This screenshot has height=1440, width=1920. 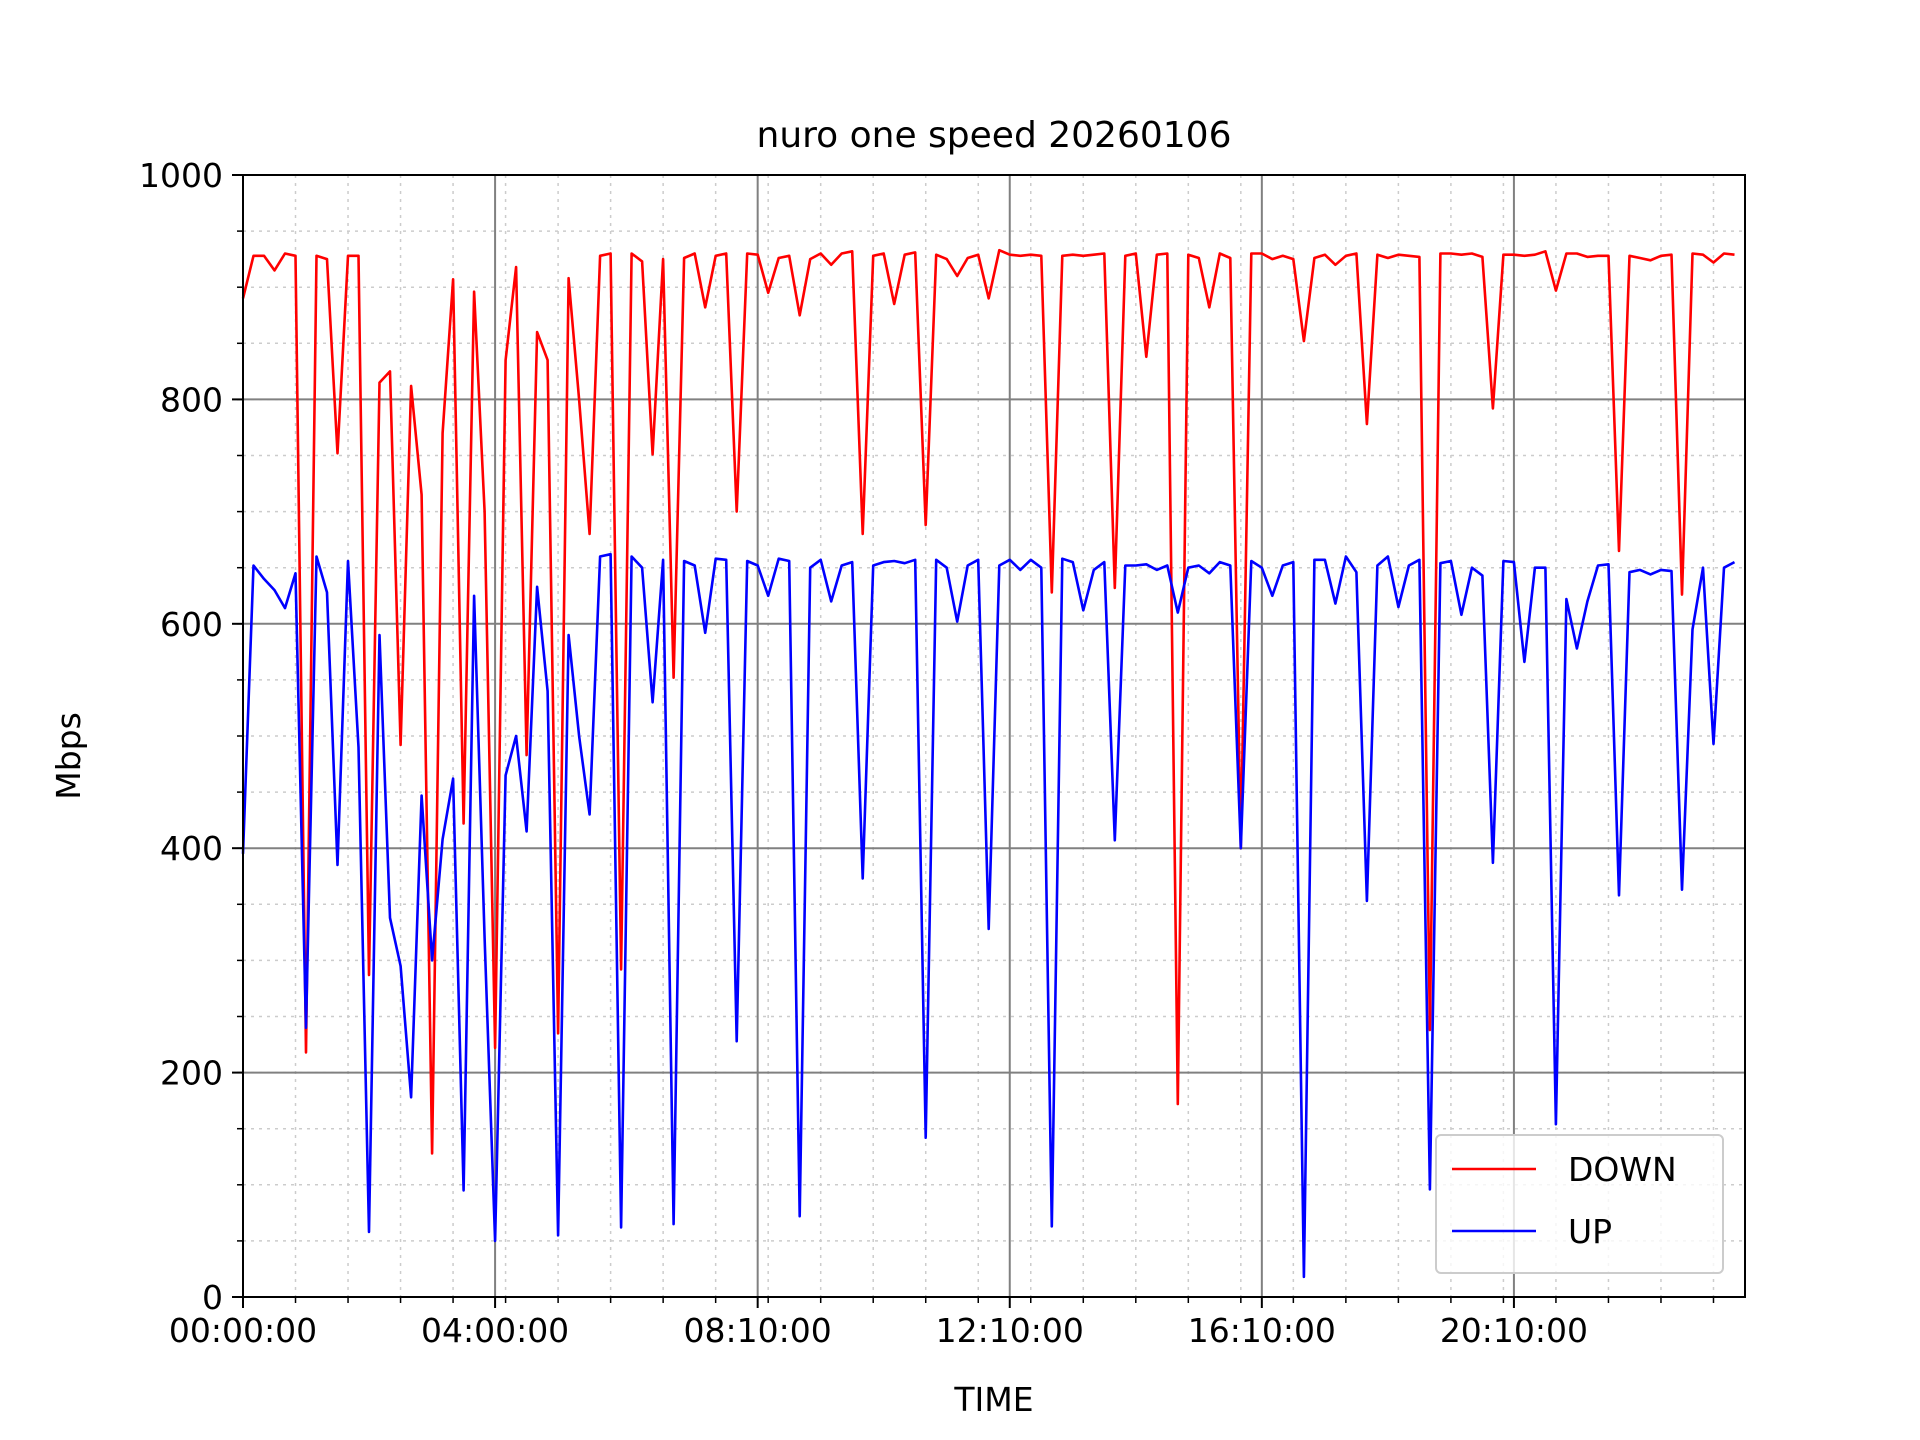 I want to click on x-tick-label: 12:10:00, so click(x=1010, y=1330).